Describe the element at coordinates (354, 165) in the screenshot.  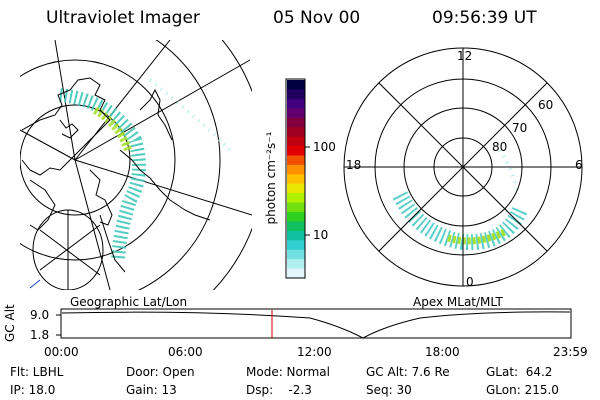
I see `mlt-label-18: 18` at that location.